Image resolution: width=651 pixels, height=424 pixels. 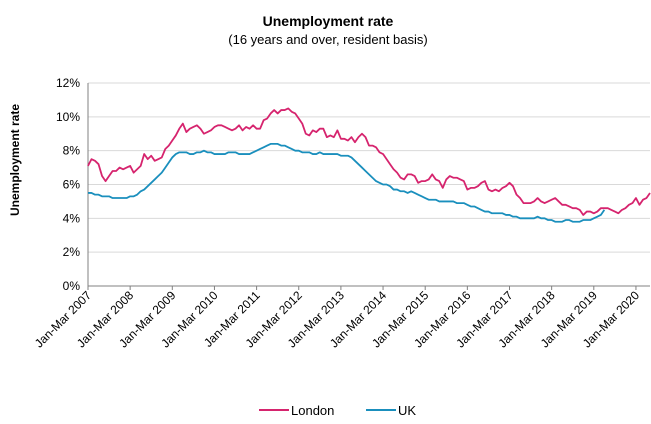 I want to click on y-tick-label: 12%, so click(x=68, y=83).